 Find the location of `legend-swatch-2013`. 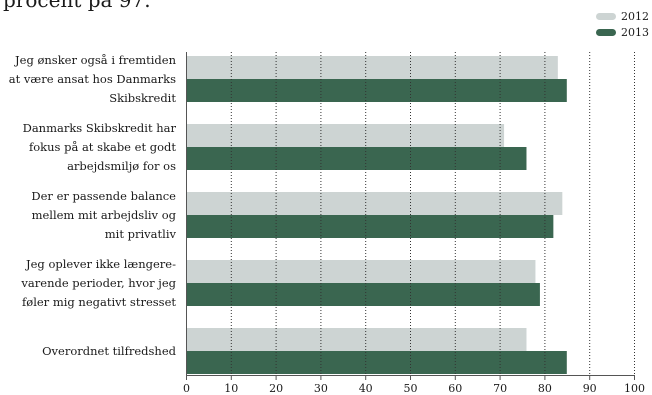

legend-swatch-2013 is located at coordinates (606, 32).